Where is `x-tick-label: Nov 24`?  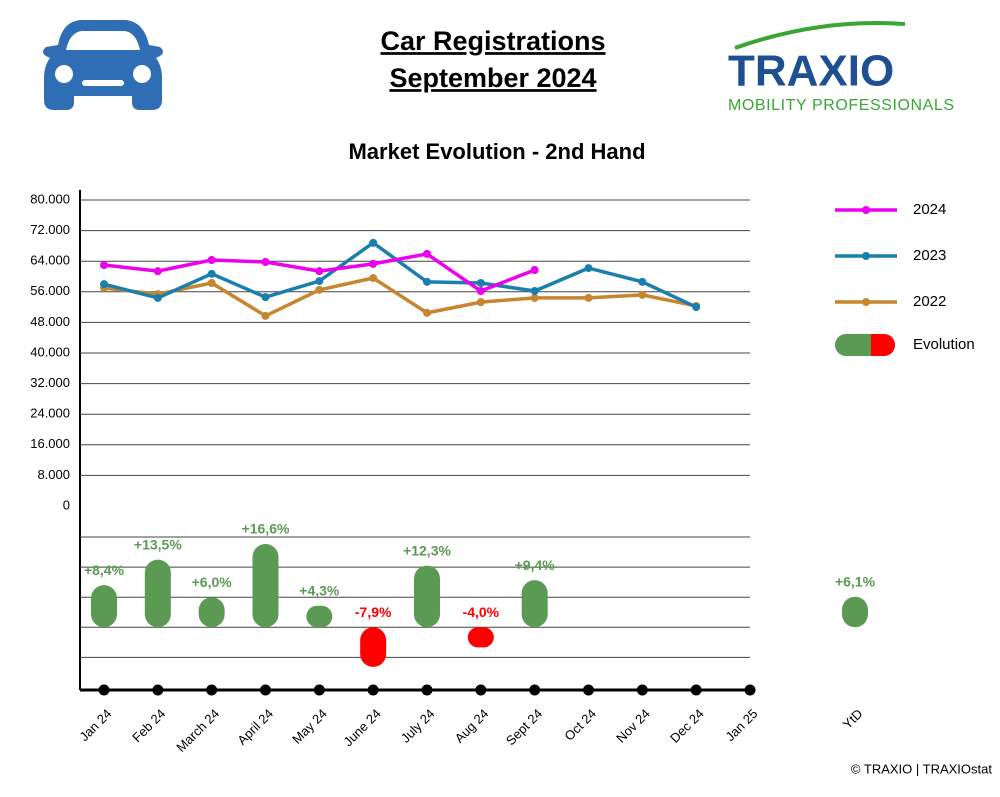 x-tick-label: Nov 24 is located at coordinates (633, 726).